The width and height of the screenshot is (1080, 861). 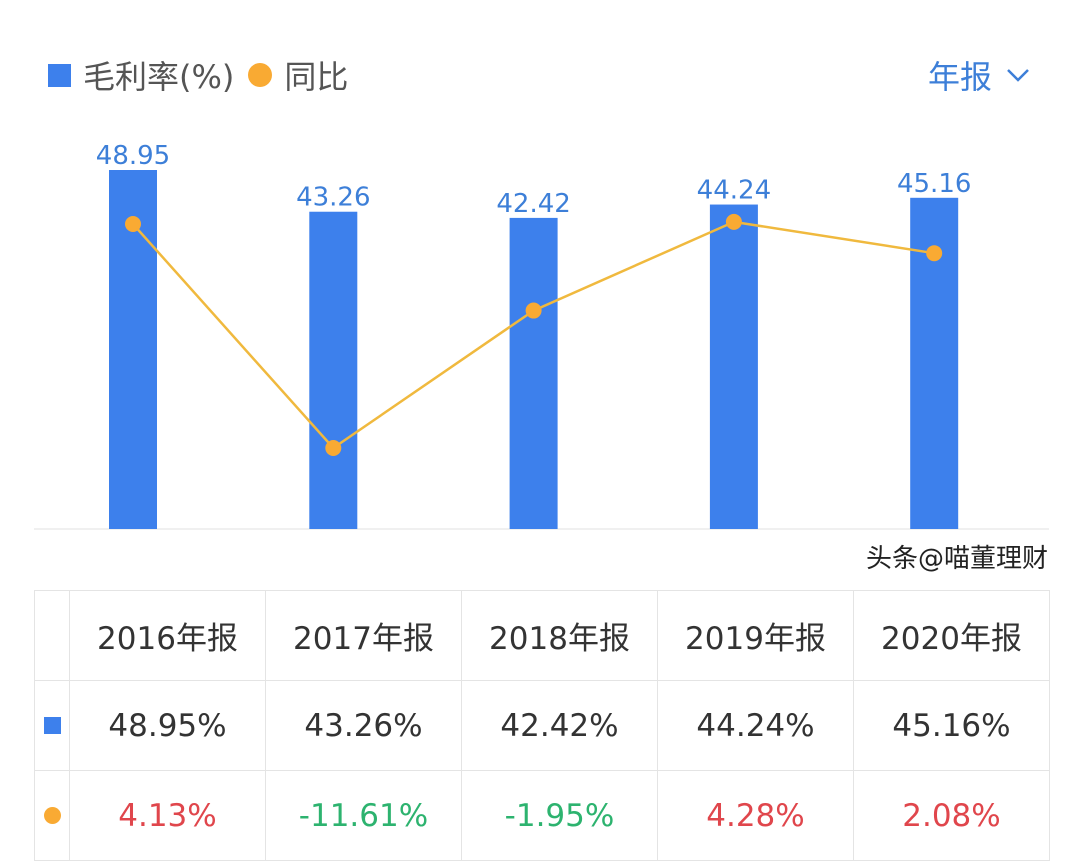 What do you see at coordinates (167, 635) in the screenshot?
I see `header-cell: 2016年报` at bounding box center [167, 635].